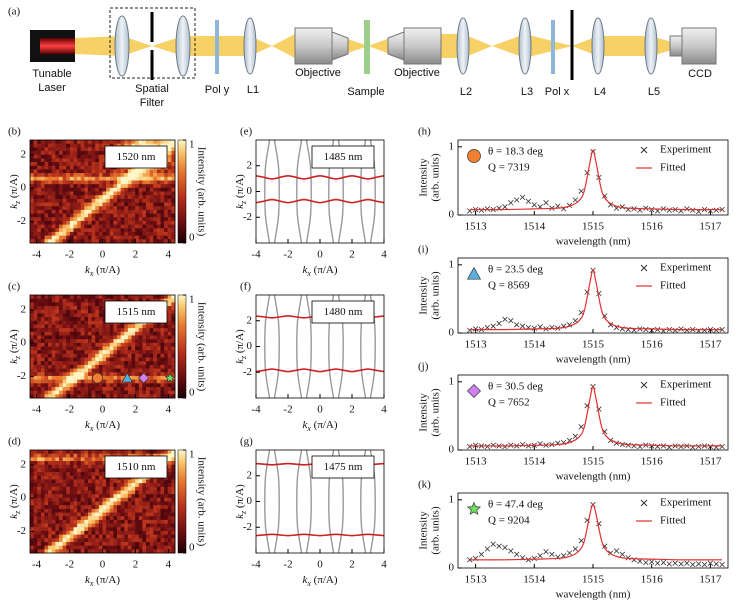  Describe the element at coordinates (183, 46) in the screenshot. I see `lens` at that location.